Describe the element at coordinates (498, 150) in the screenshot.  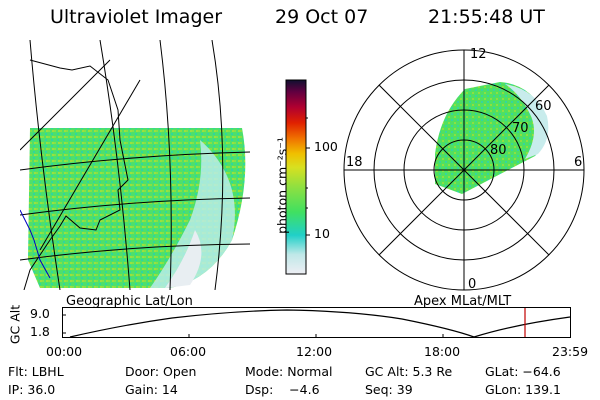
I see `mlat-label-80: 80` at that location.